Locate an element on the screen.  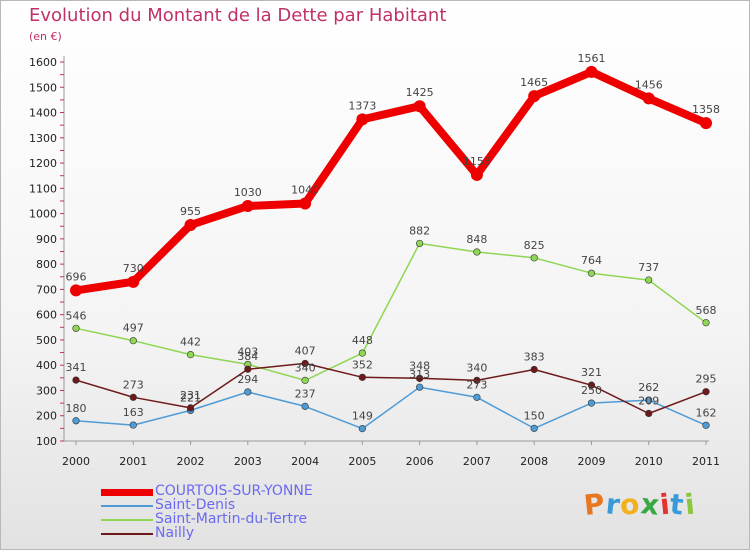
data-label: 407 is located at coordinates (305, 350).